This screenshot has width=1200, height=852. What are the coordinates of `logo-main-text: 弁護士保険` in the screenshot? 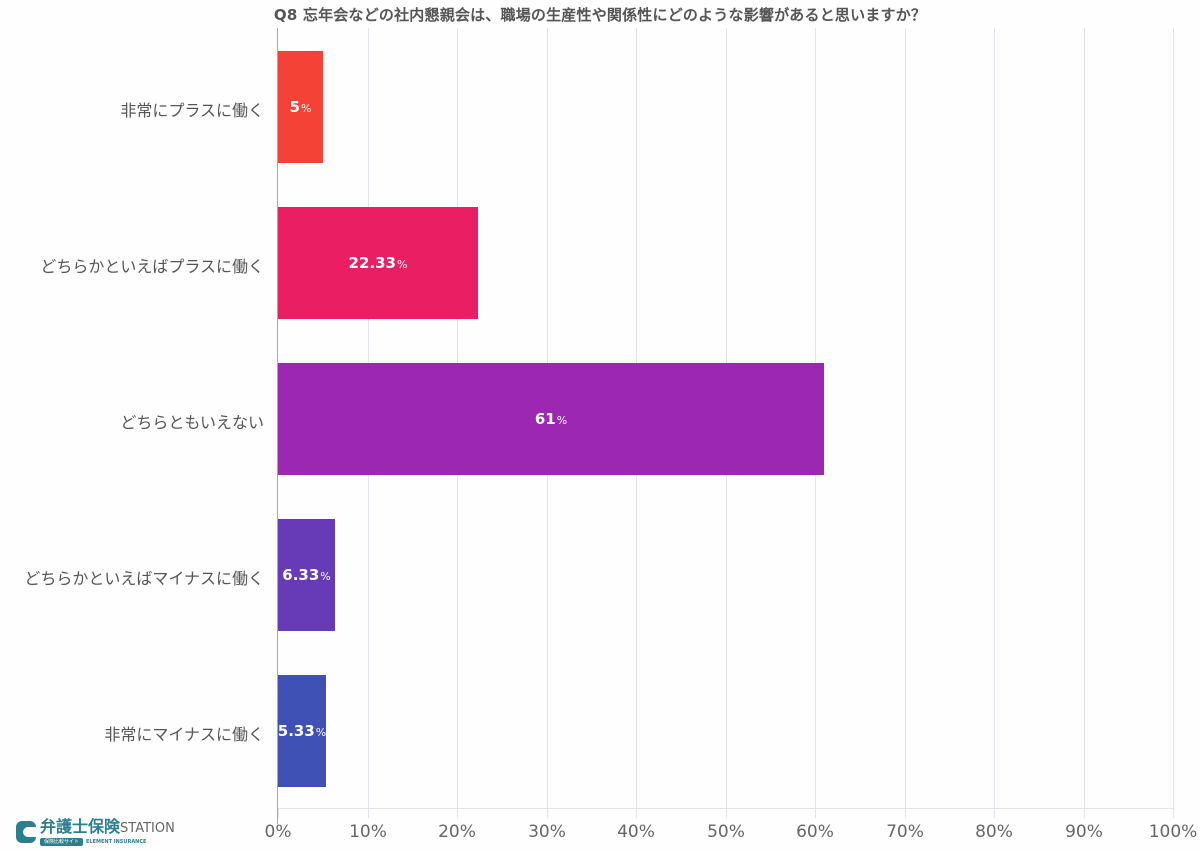 It's located at (80, 826).